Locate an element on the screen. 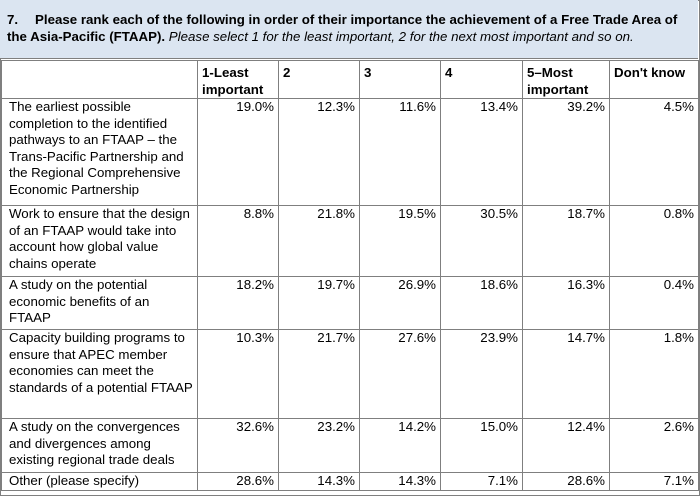 The height and width of the screenshot is (496, 700). row-label: Other (please specify) is located at coordinates (99, 481).